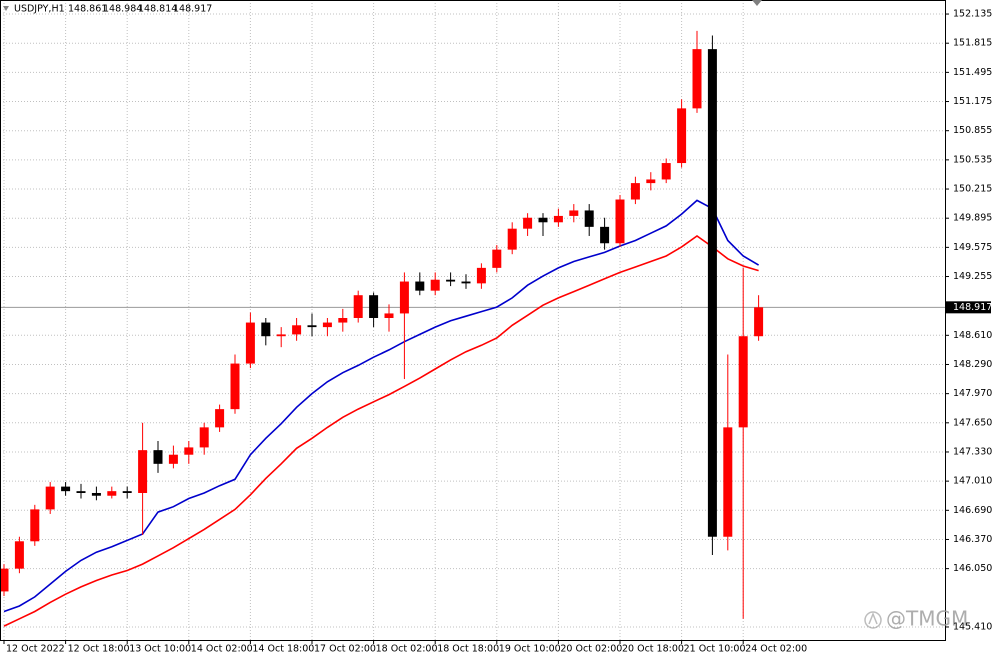 The image size is (993, 658). Describe the element at coordinates (407, 649) in the screenshot. I see `x-tick-label: 18 Oct 02:00` at that location.